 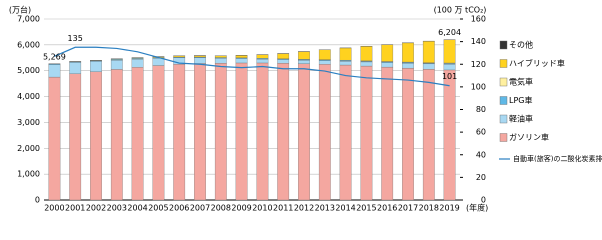 What do you see at coordinates (28, 148) in the screenshot?
I see `y-tick-label: 2,000` at bounding box center [28, 148].